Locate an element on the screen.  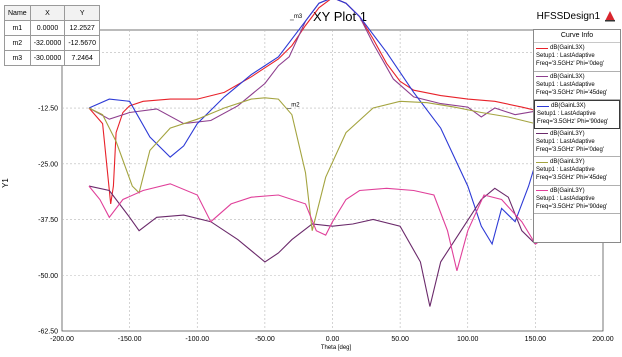
marker-table-cell: m1 is located at coordinates (17, 28).